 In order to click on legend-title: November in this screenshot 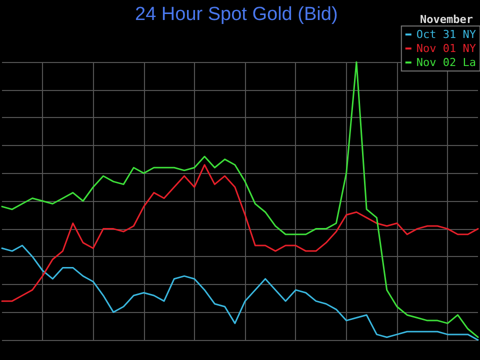, I will do `click(447, 19)`.